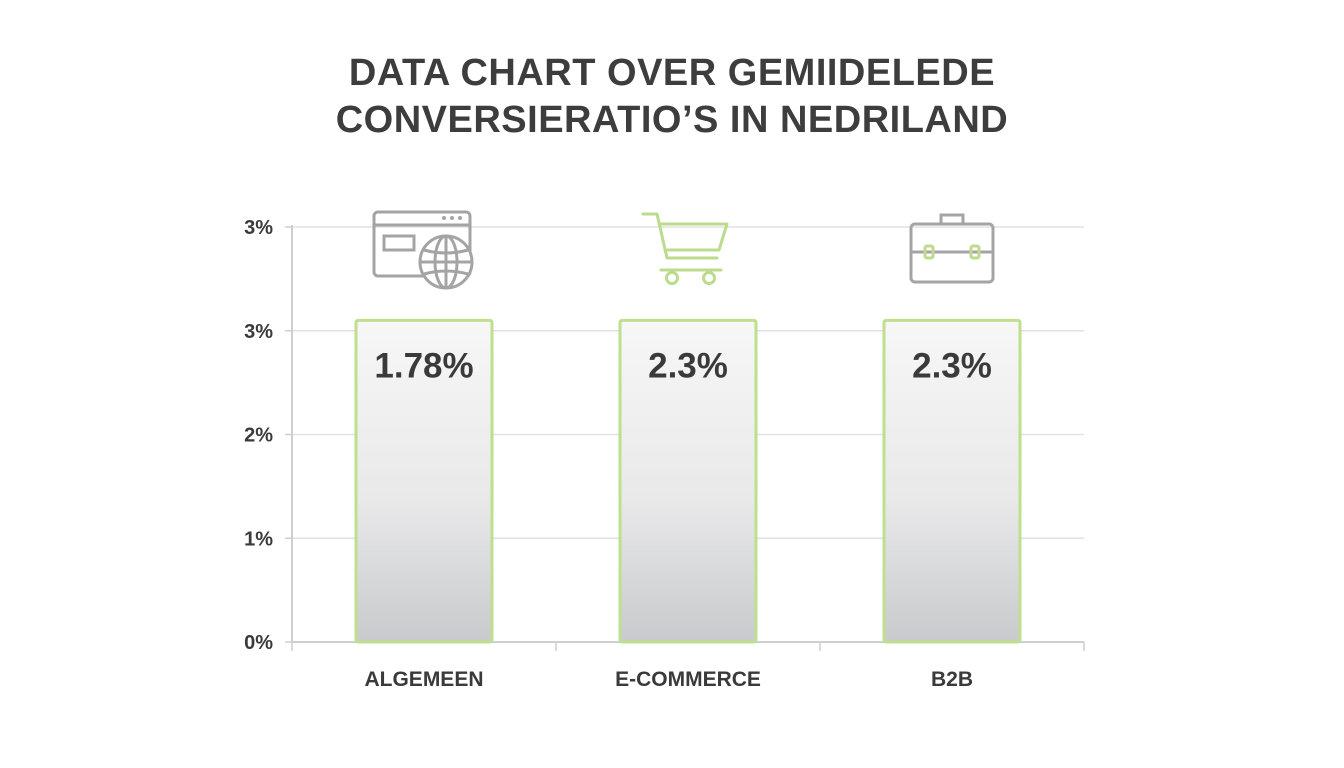  I want to click on browser-globe-icon, so click(423, 250).